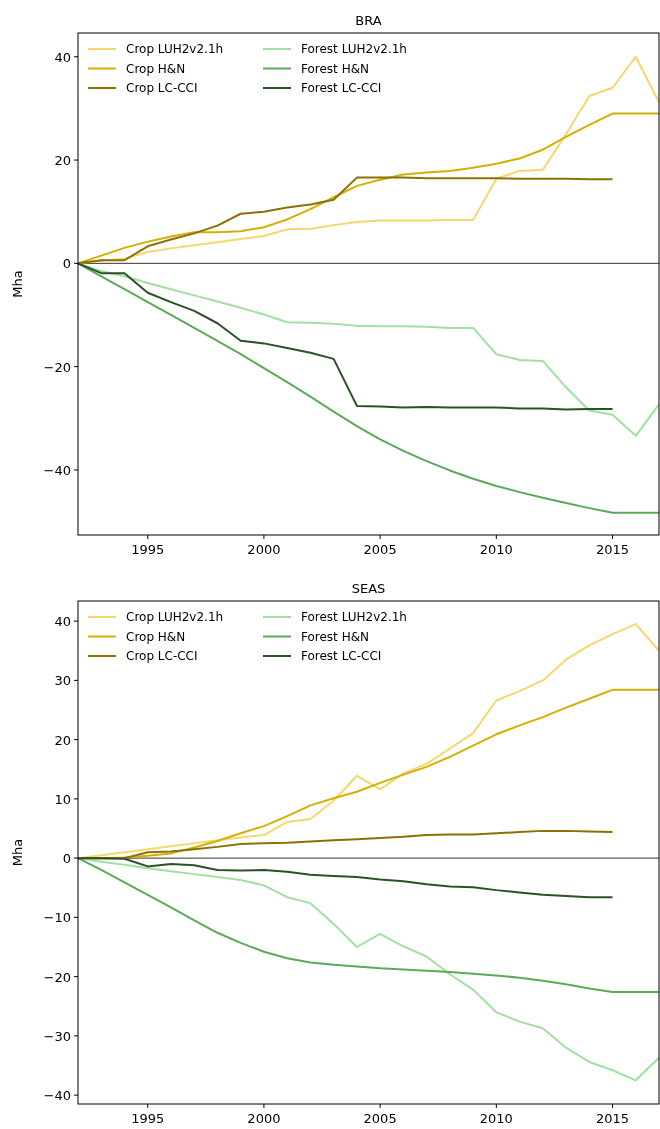  I want to click on y-tick-label: −10, so click(57, 918).